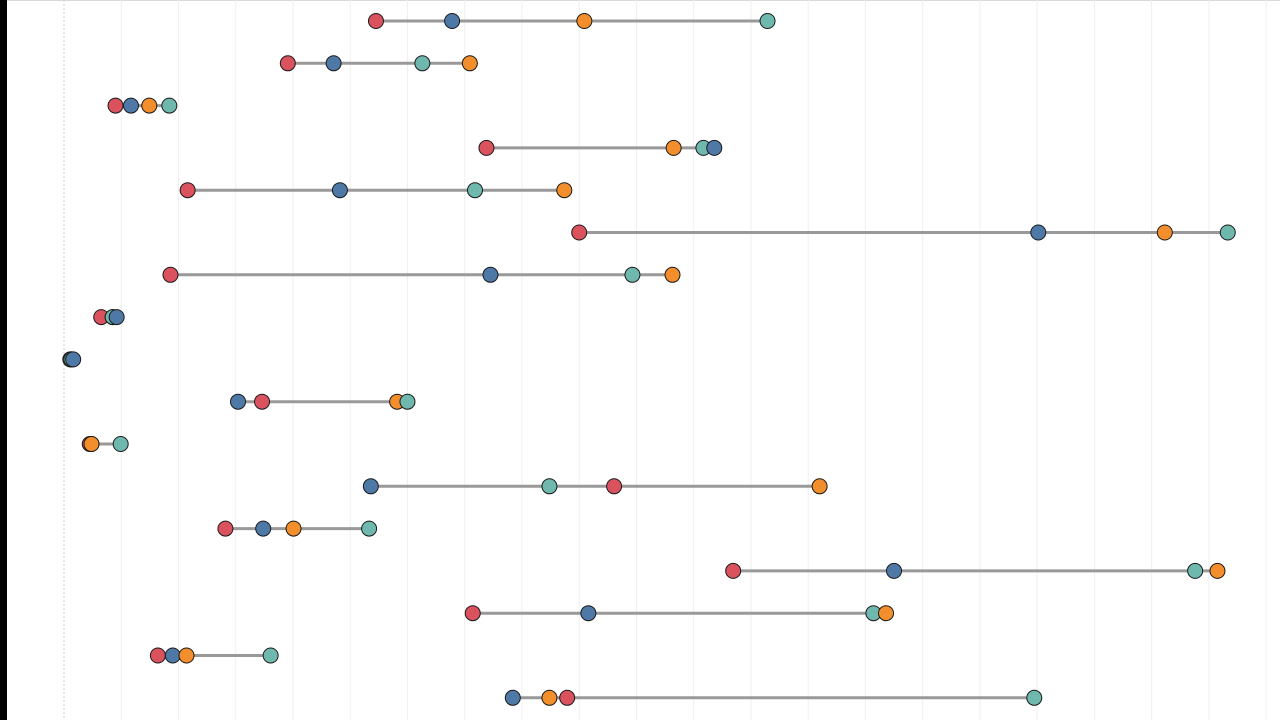  I want to click on left-edge-bar, so click(3, 360).